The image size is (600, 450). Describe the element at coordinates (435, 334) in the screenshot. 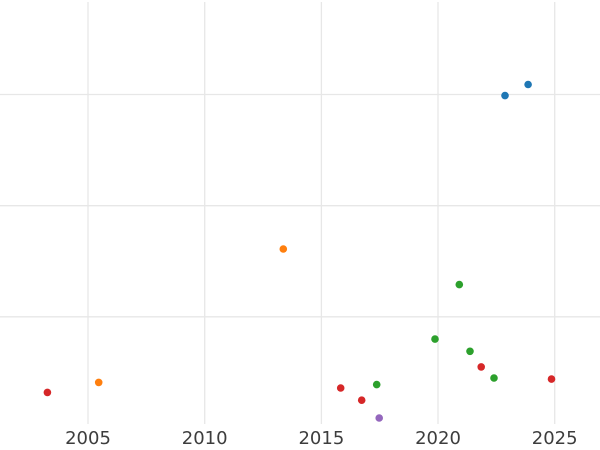

I see `series-green` at that location.